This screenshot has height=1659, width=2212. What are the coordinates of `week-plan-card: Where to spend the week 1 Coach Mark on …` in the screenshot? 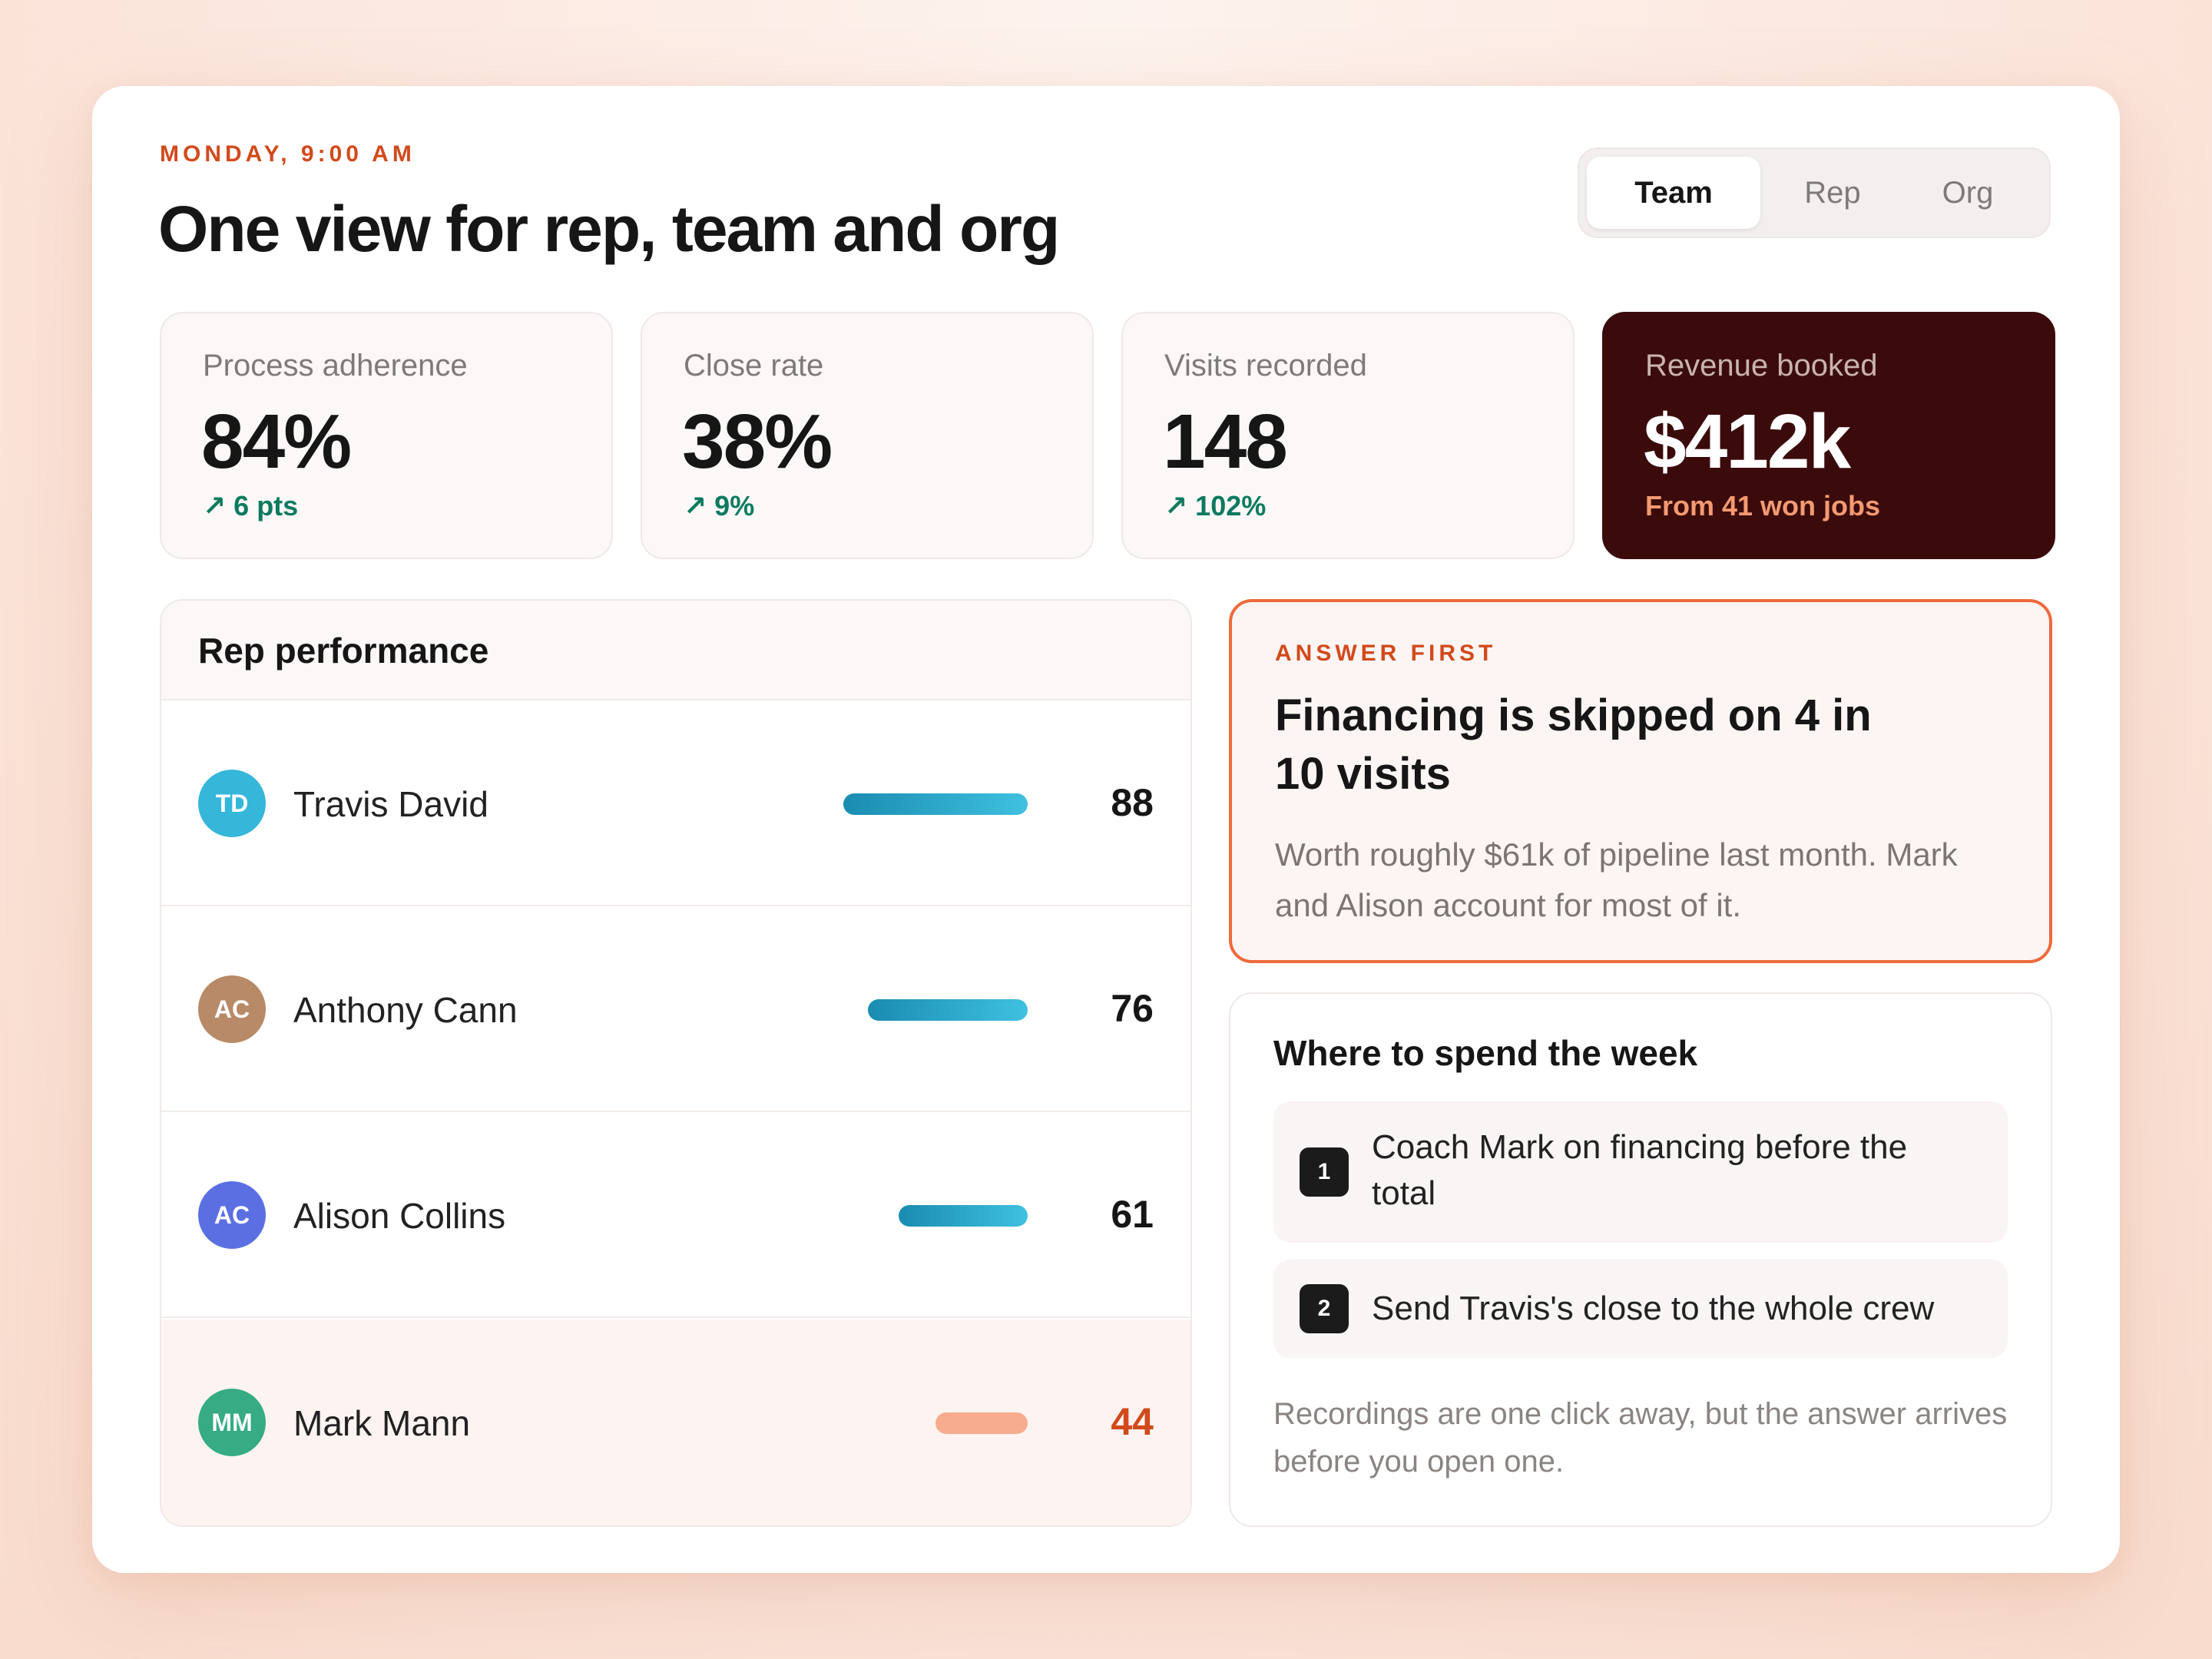 It's located at (1641, 1259).